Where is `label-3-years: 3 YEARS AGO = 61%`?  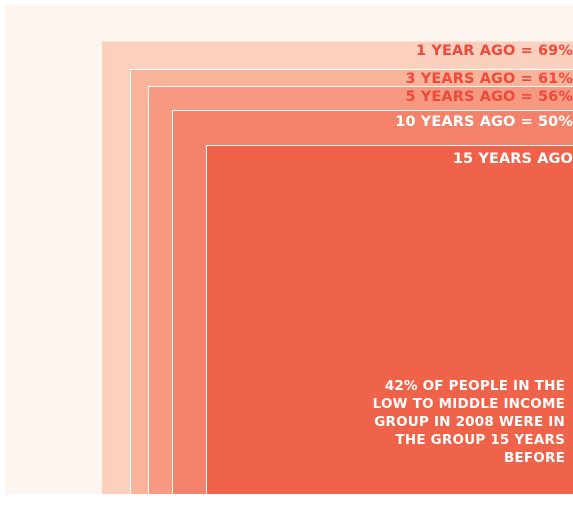
label-3-years: 3 YEARS AGO = 61% is located at coordinates (489, 79).